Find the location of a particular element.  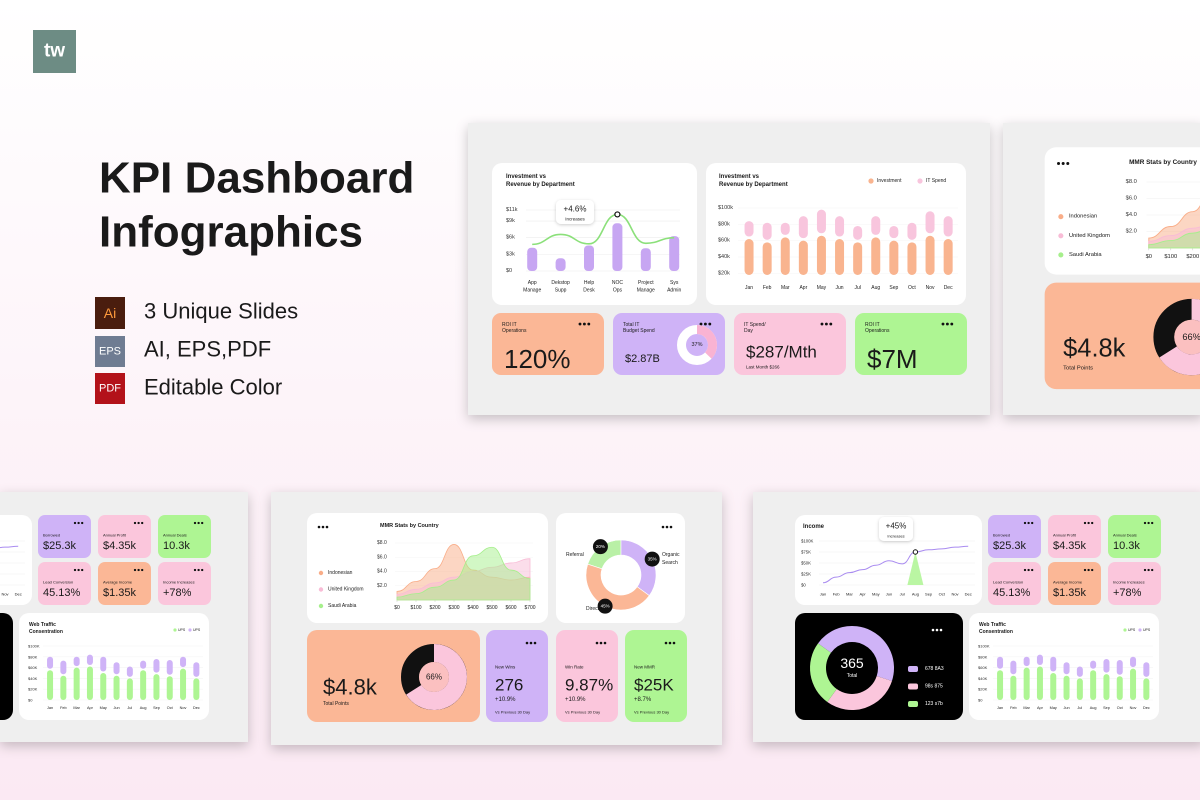

donut-hole is located at coordinates (434, 677).